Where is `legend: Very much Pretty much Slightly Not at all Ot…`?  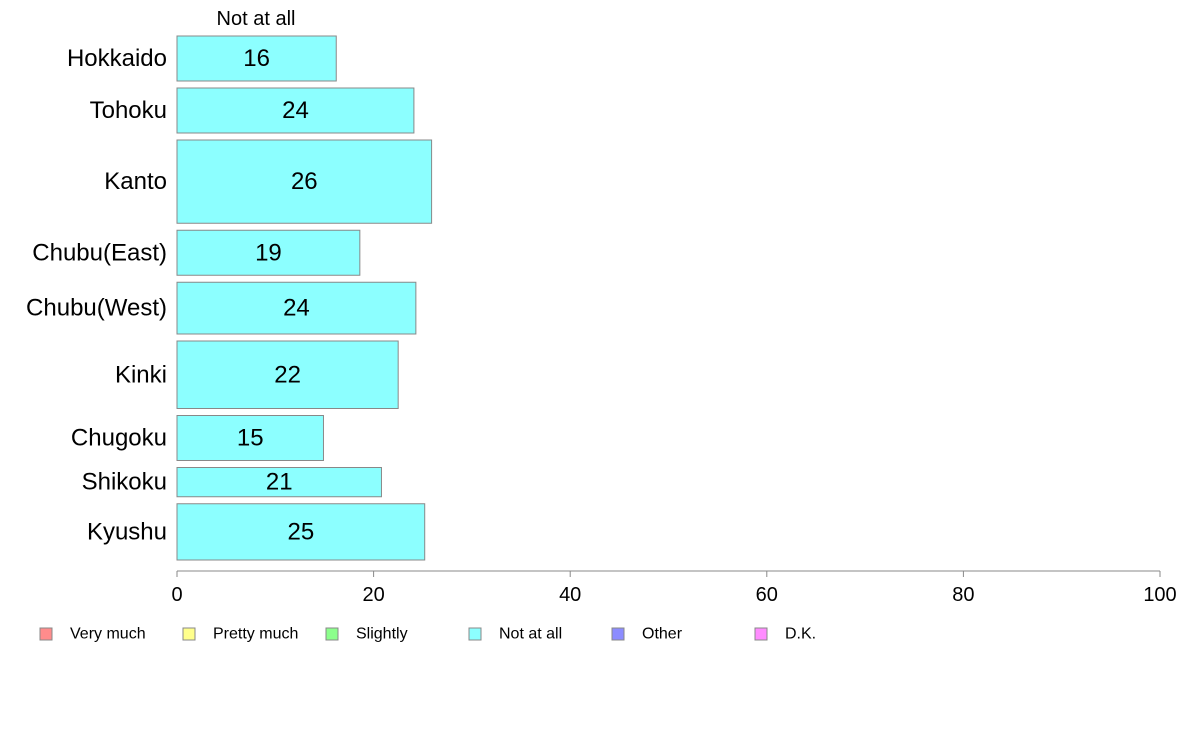 legend: Very much Pretty much Slightly Not at all Ot… is located at coordinates (427, 634).